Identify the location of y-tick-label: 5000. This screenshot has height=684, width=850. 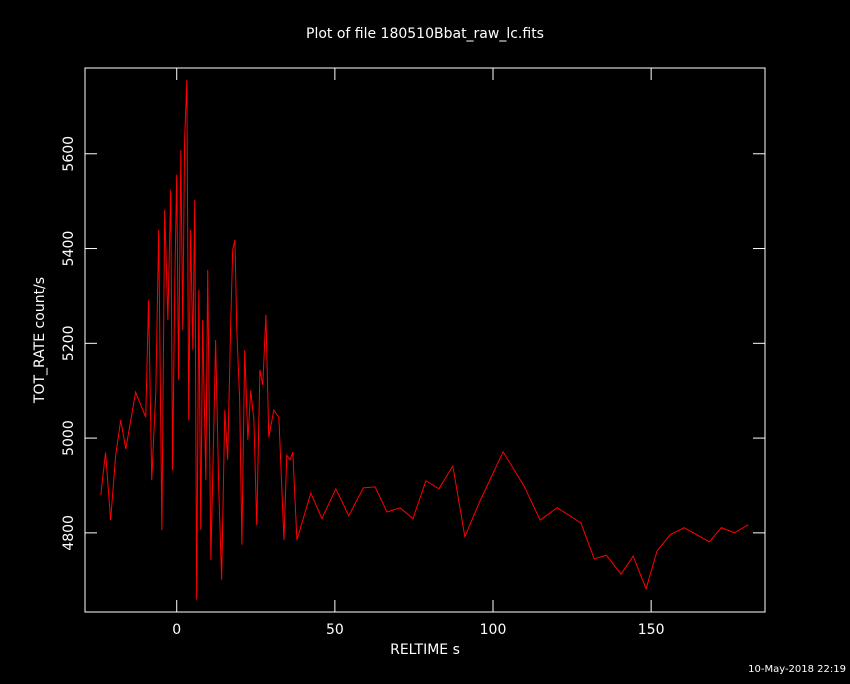
(69, 438).